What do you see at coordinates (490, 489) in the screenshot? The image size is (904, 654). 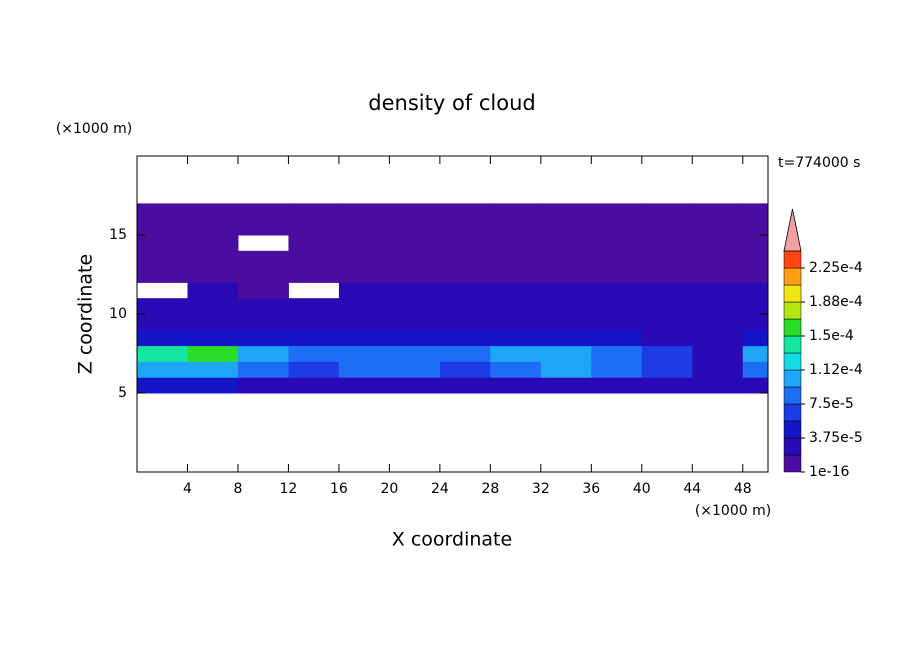 I see `x-tick-label: 28` at bounding box center [490, 489].